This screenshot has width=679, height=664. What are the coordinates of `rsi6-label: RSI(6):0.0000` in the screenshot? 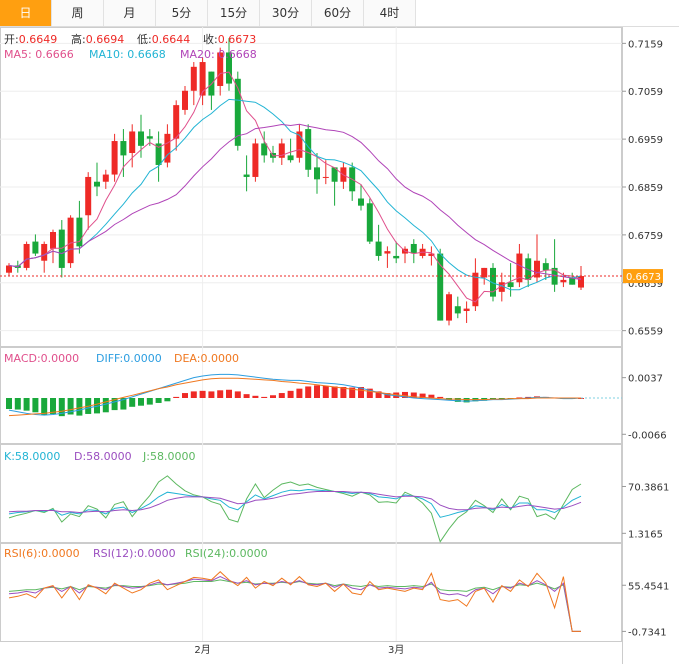 It's located at (42, 553).